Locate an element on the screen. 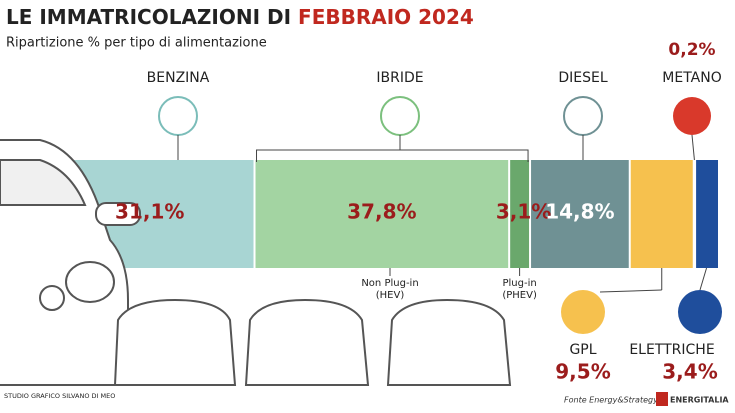 The width and height of the screenshot is (735, 413). value-label: 14,8% is located at coordinates (579, 212).